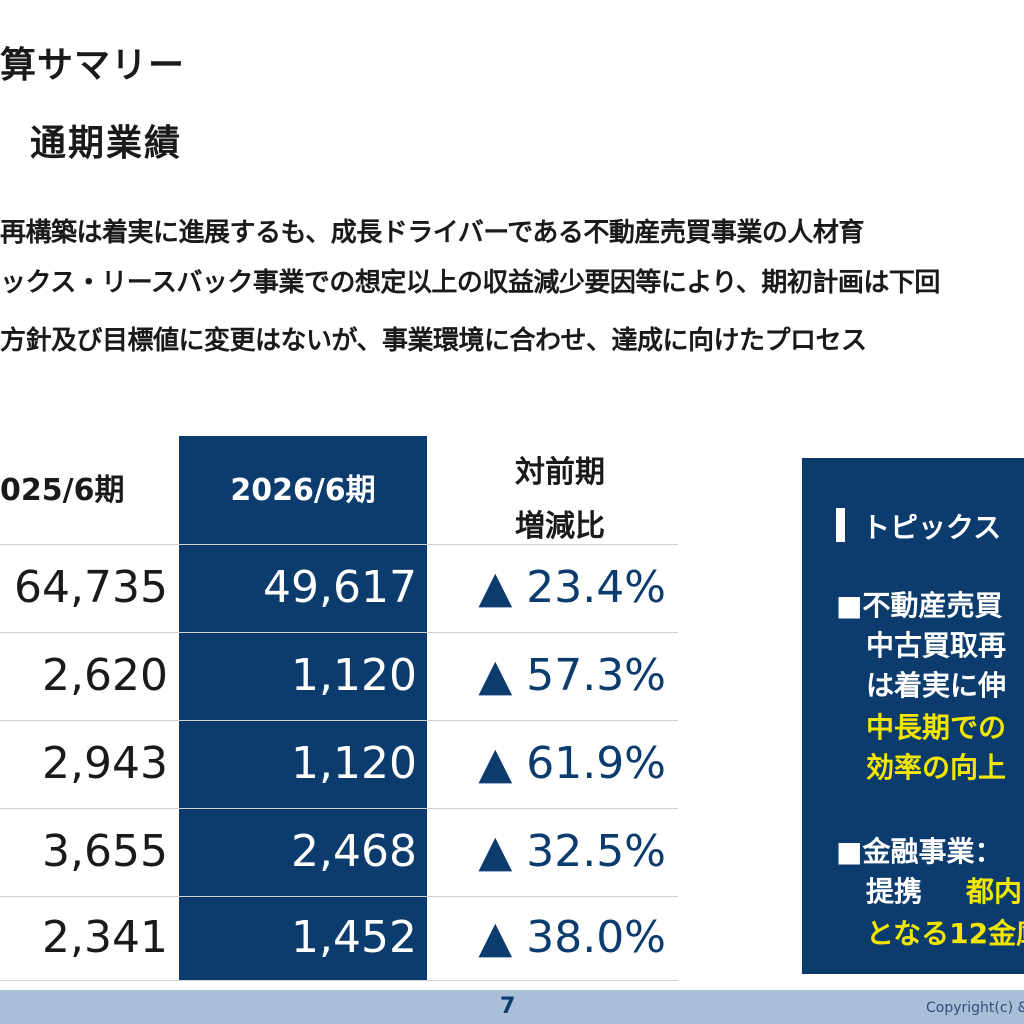 This screenshot has height=1024, width=1024. I want to click on topic-item-1-heading: ■不動産売買, so click(919, 605).